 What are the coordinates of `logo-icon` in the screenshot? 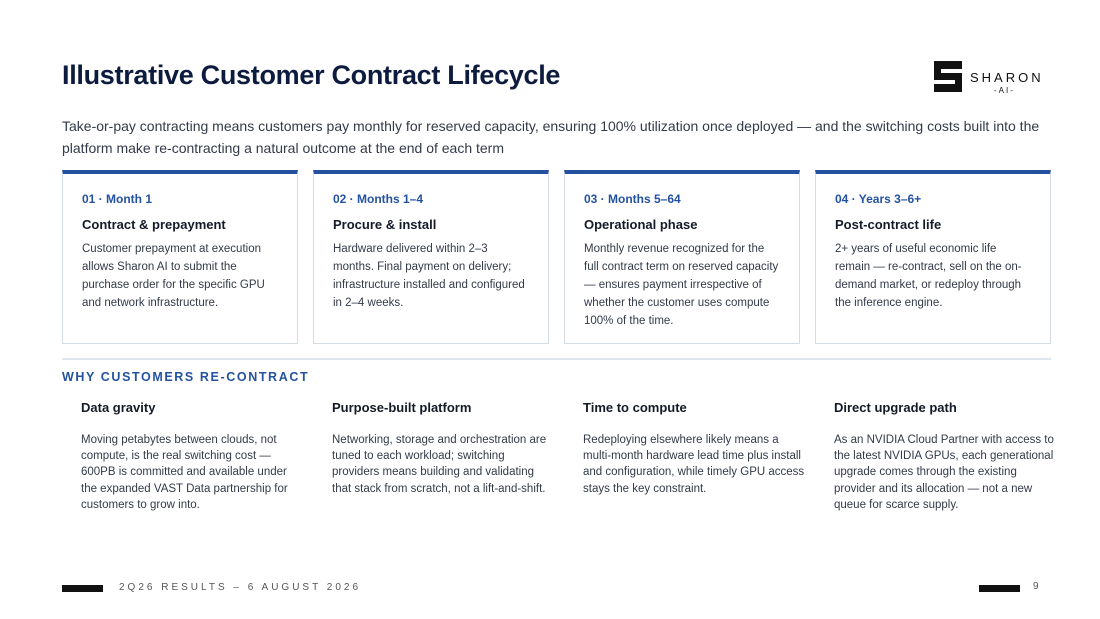 It's located at (948, 76).